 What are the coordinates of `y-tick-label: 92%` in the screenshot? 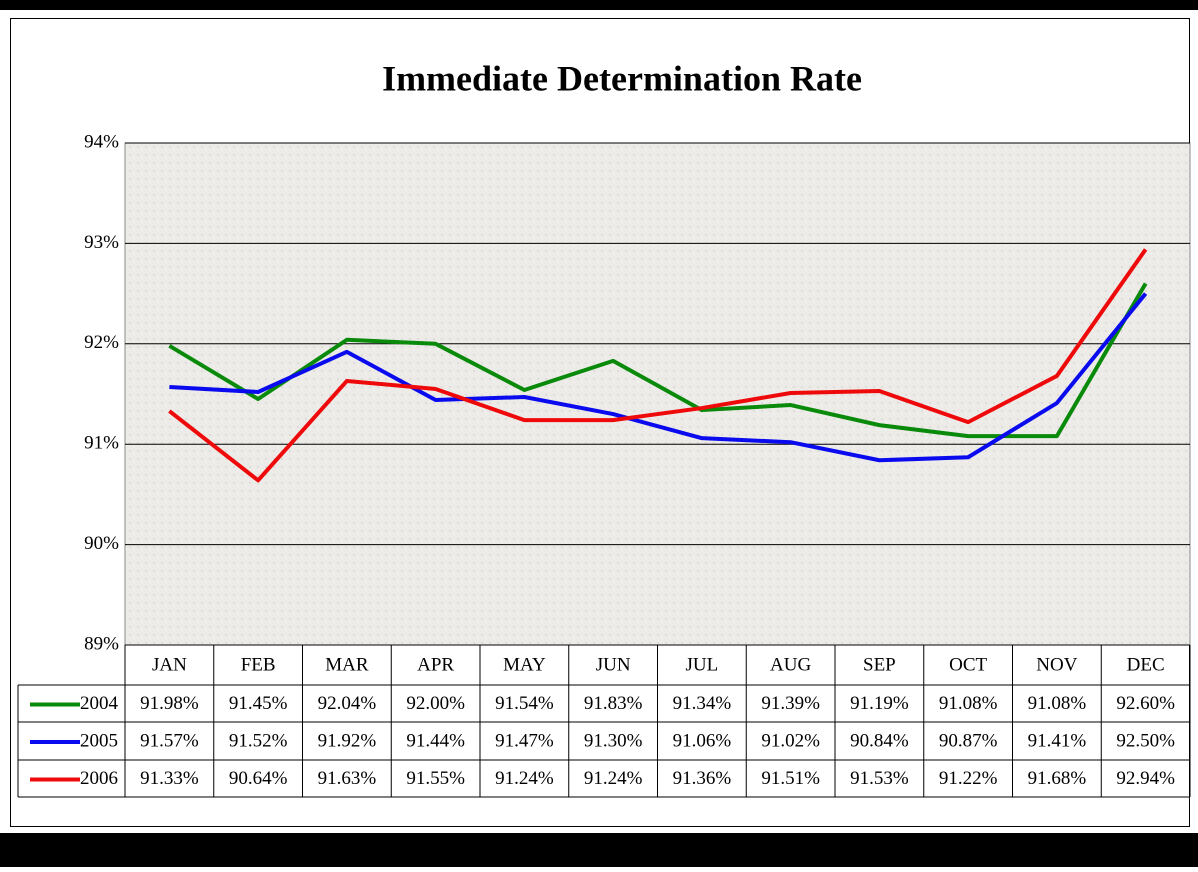 It's located at (101, 342).